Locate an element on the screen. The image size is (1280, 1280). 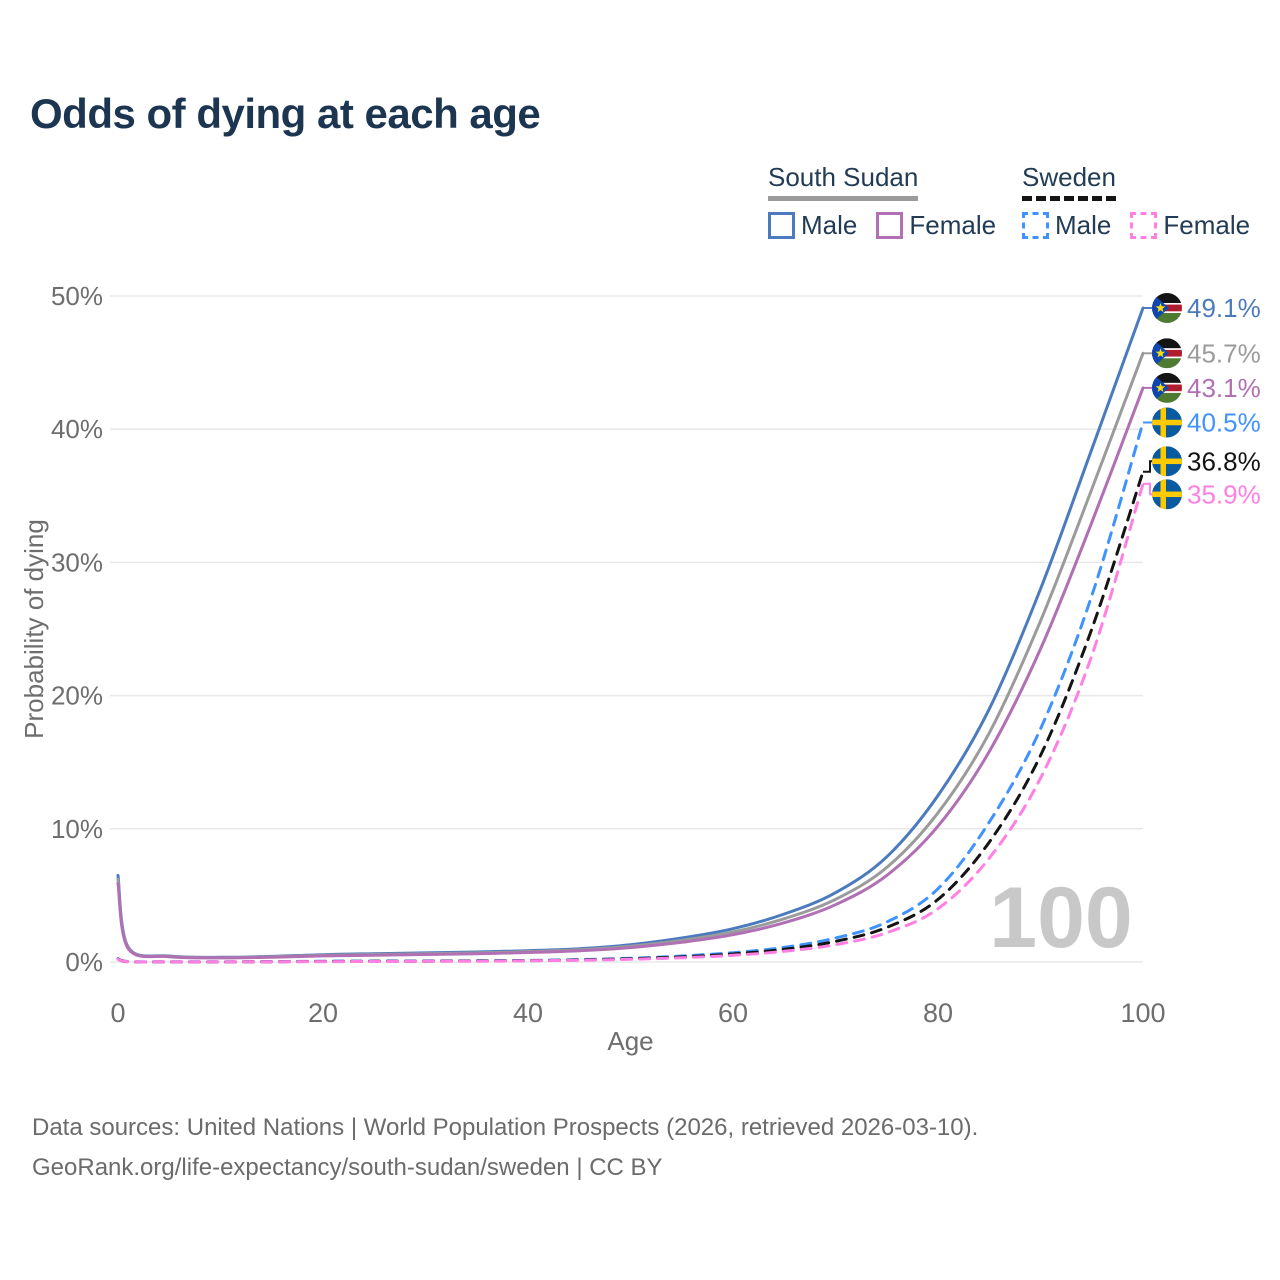
south-sudan-male-swatch-icon is located at coordinates (781, 225).